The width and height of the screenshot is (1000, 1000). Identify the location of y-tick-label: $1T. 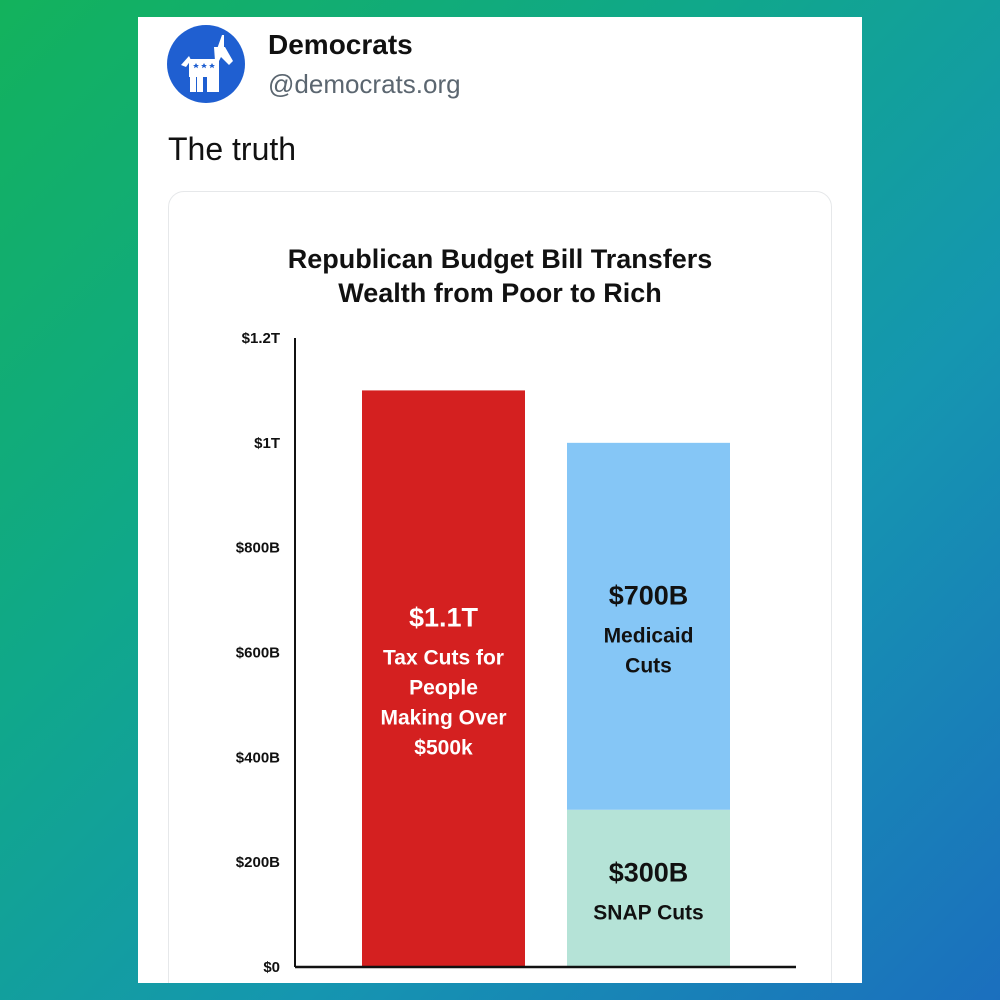
(267, 443).